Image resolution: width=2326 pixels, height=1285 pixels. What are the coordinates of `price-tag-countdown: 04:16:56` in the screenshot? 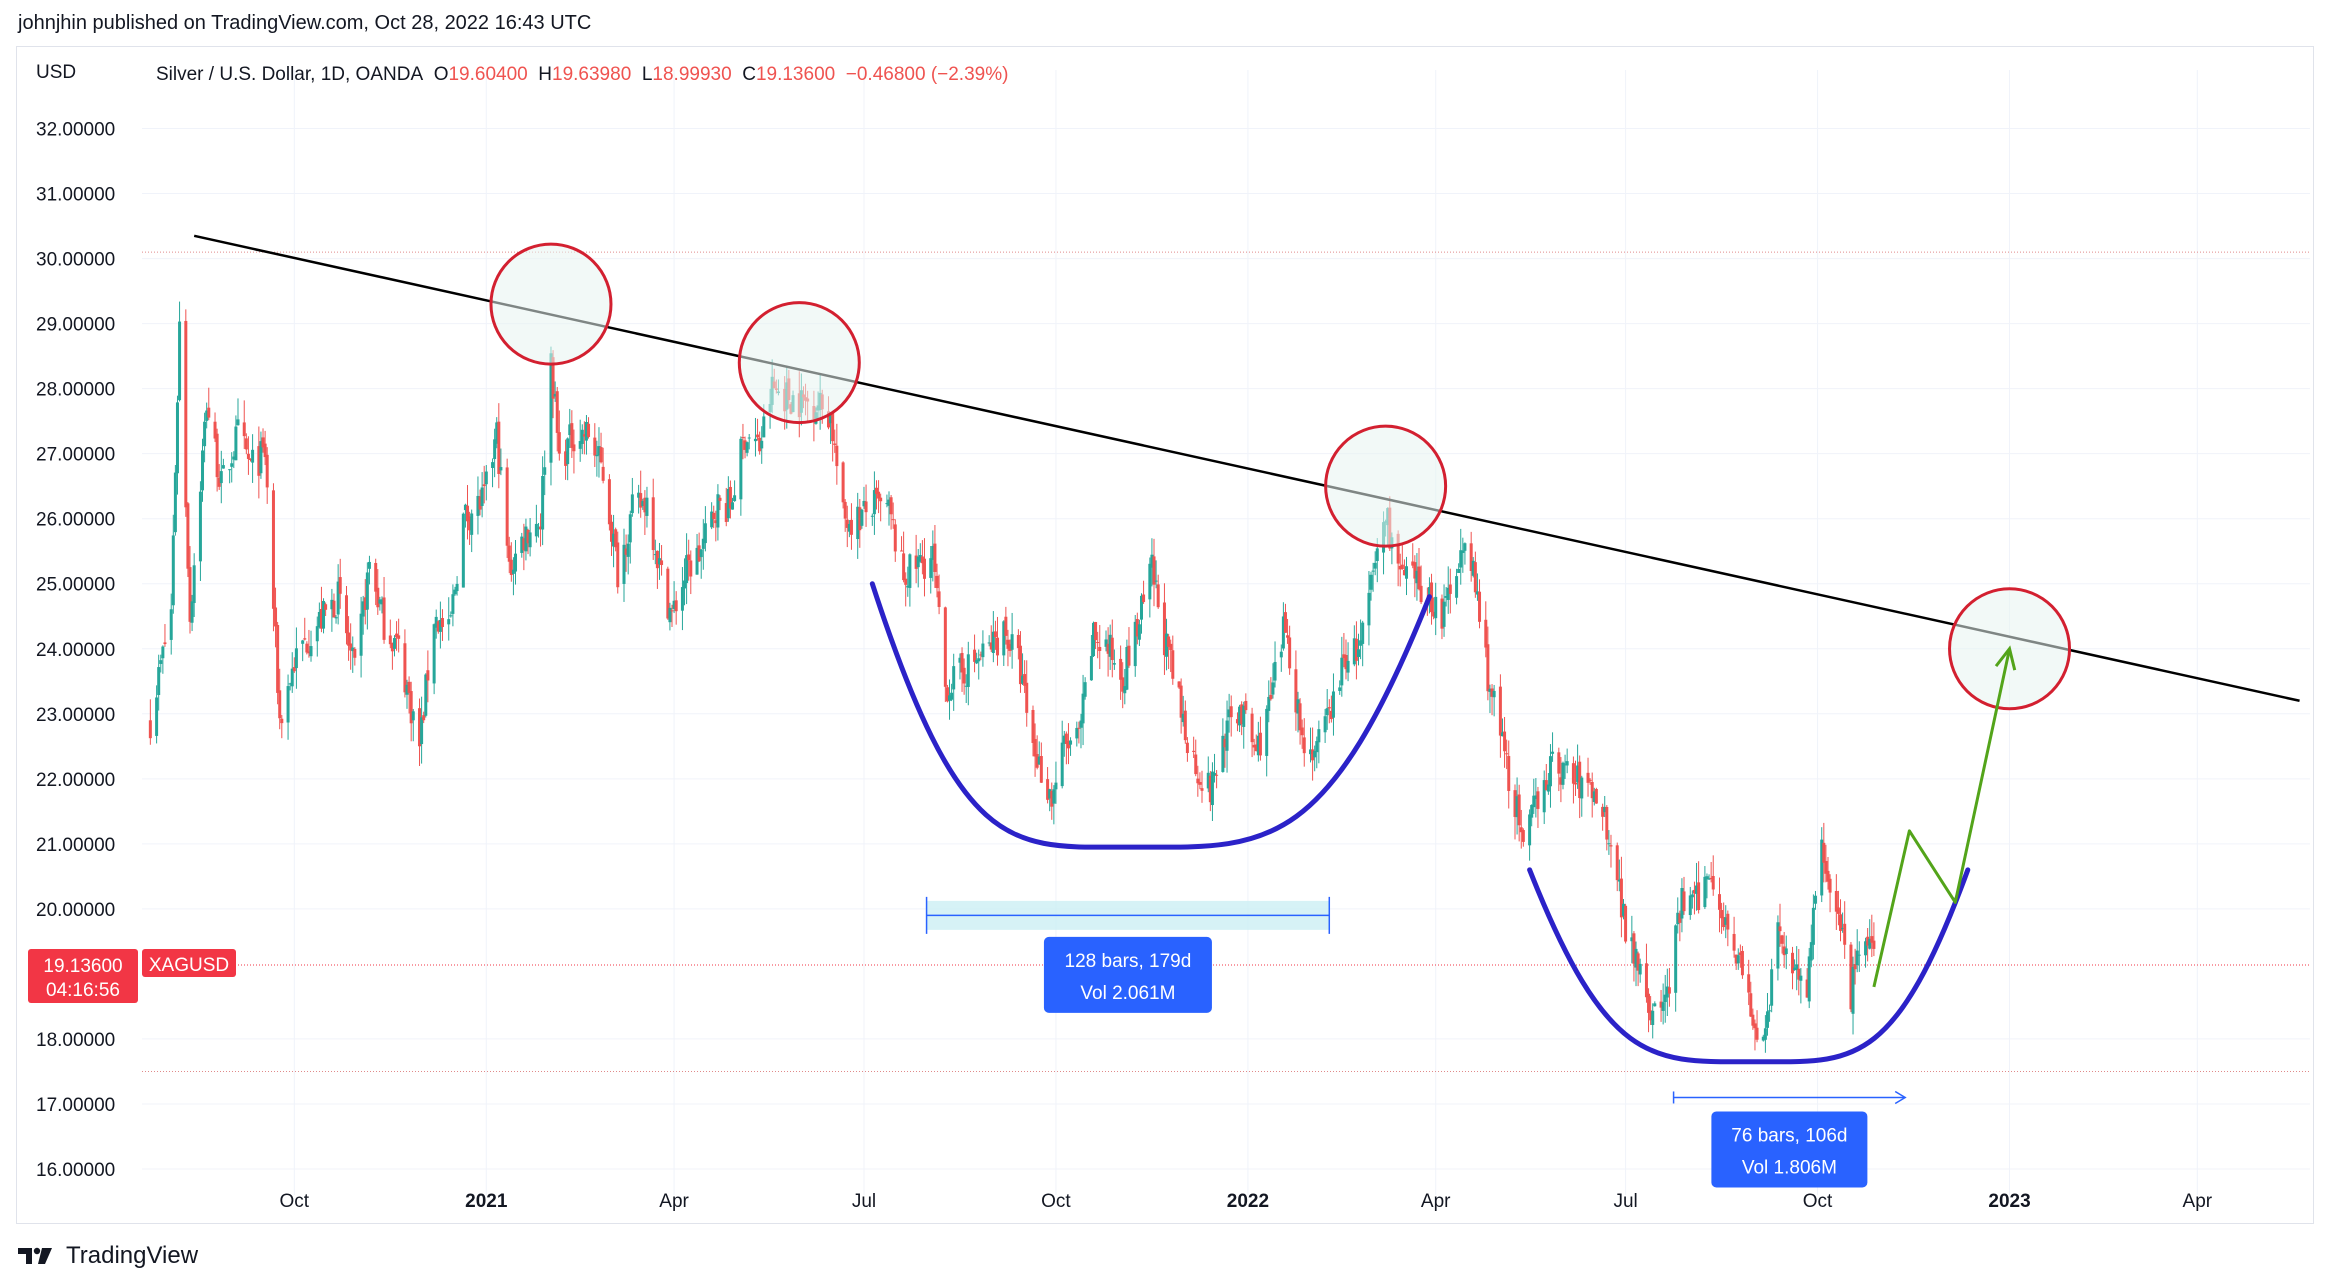 It's located at (83, 990).